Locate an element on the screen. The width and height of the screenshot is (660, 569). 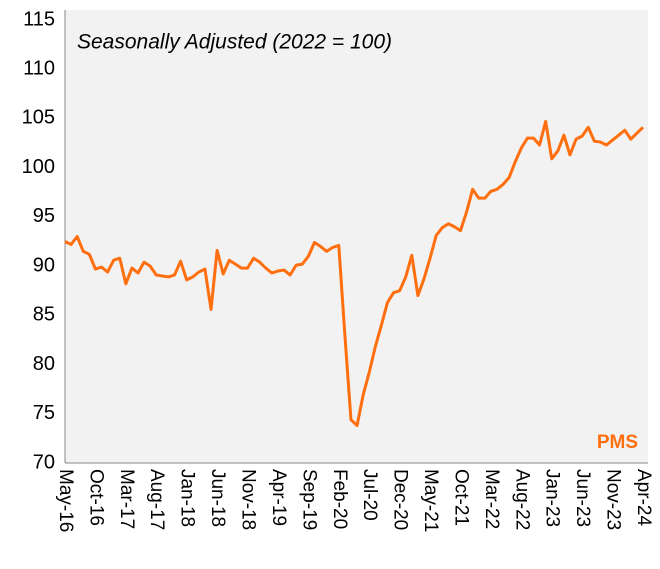
y-tick-label: 70 is located at coordinates (44, 462).